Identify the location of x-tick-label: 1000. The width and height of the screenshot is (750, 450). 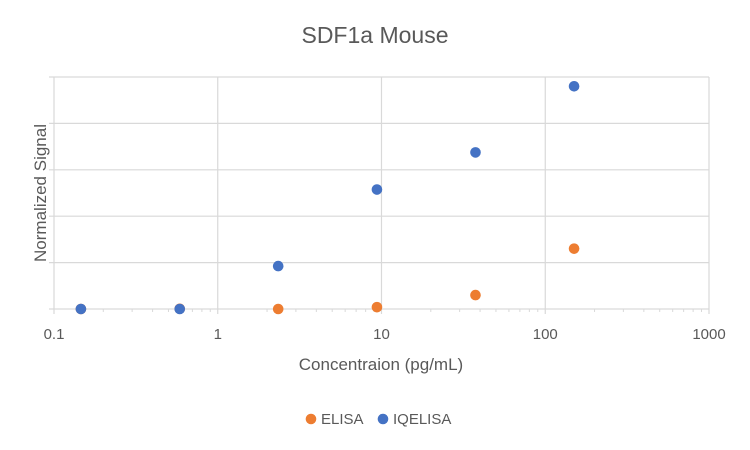
(708, 334).